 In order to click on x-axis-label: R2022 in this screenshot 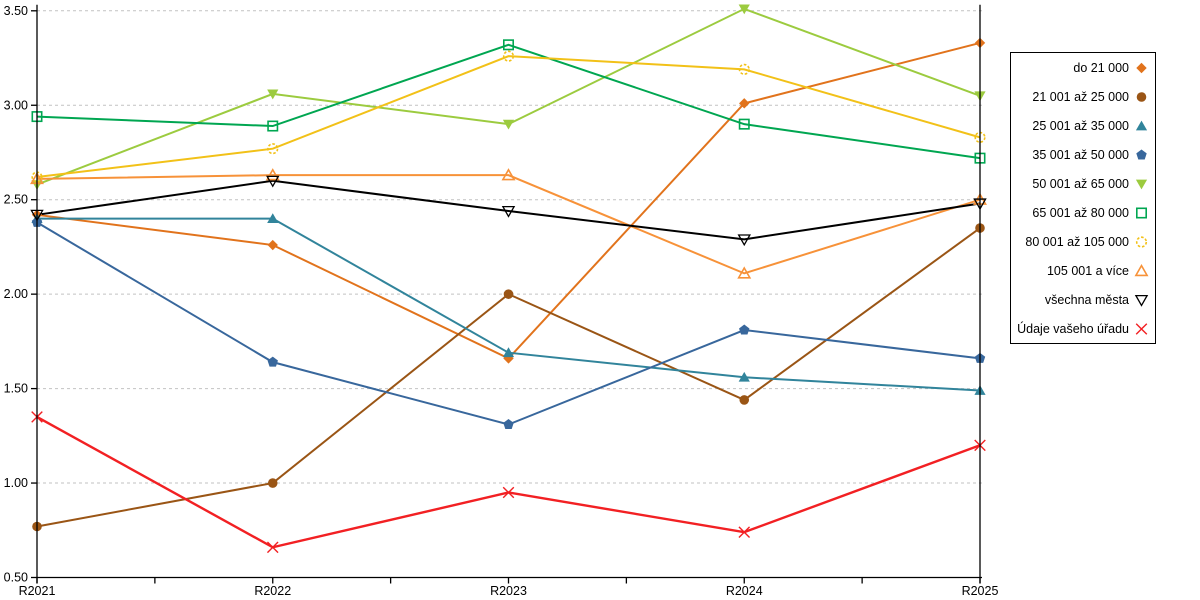, I will do `click(272, 591)`.